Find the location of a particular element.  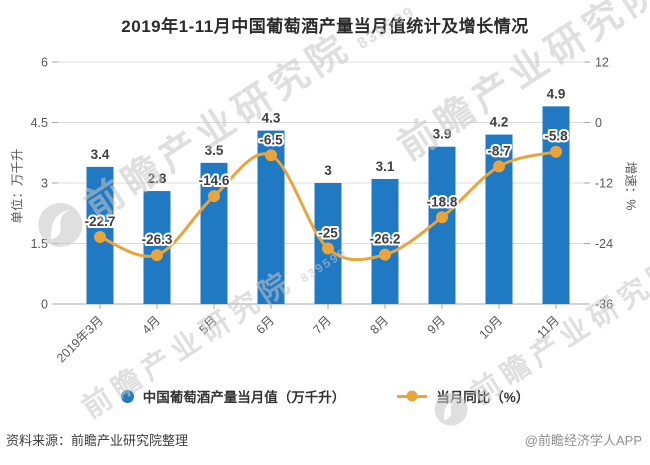

x-axis-tick-label: 5月 is located at coordinates (208, 325).